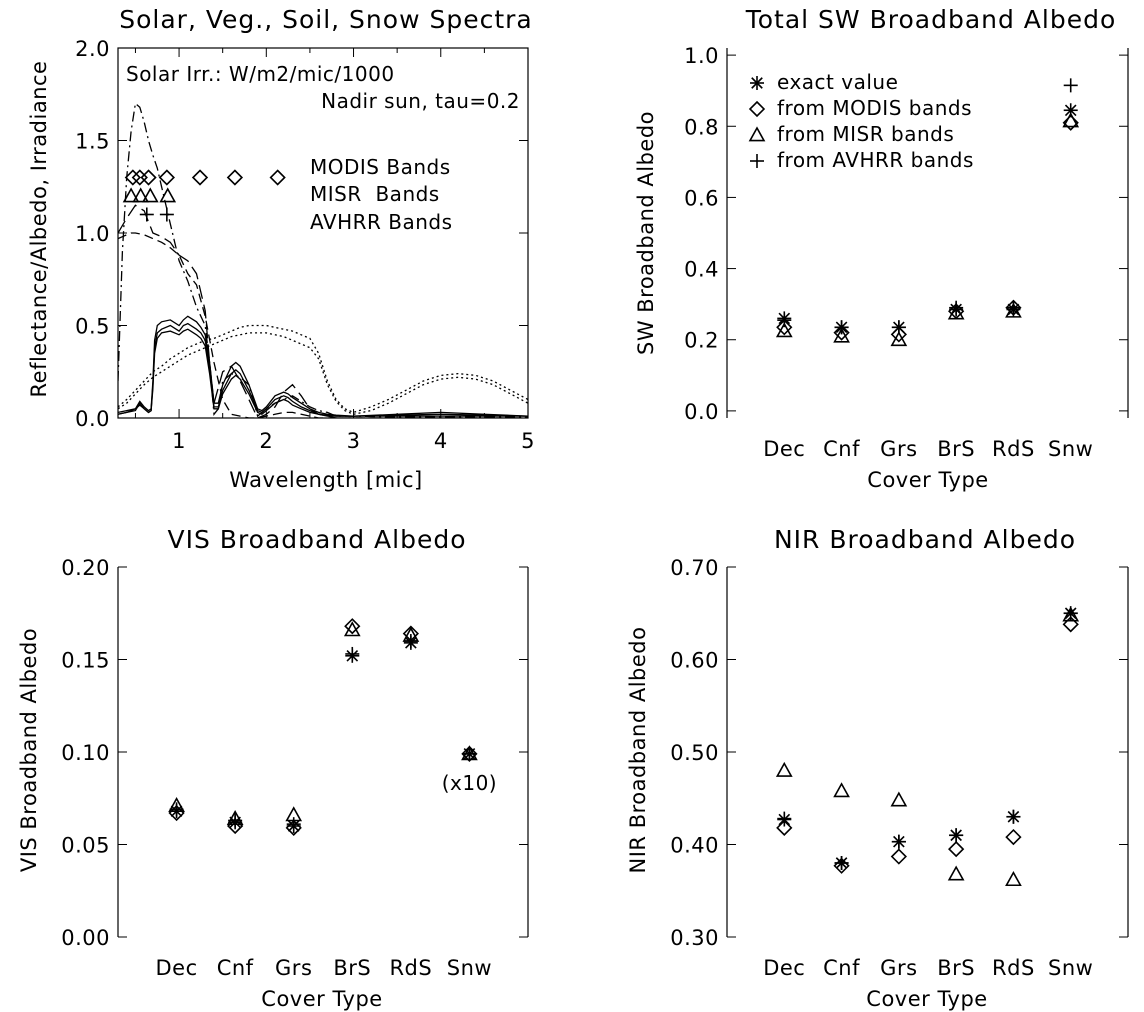  I want to click on nir-xlabel: Cover Type, so click(926, 999).